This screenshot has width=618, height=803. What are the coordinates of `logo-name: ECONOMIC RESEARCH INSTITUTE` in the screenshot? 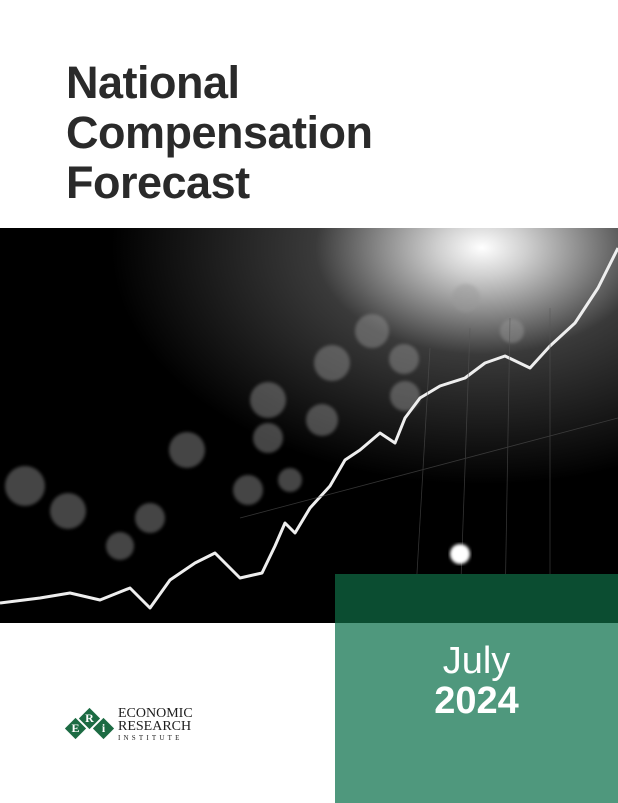 It's located at (155, 725).